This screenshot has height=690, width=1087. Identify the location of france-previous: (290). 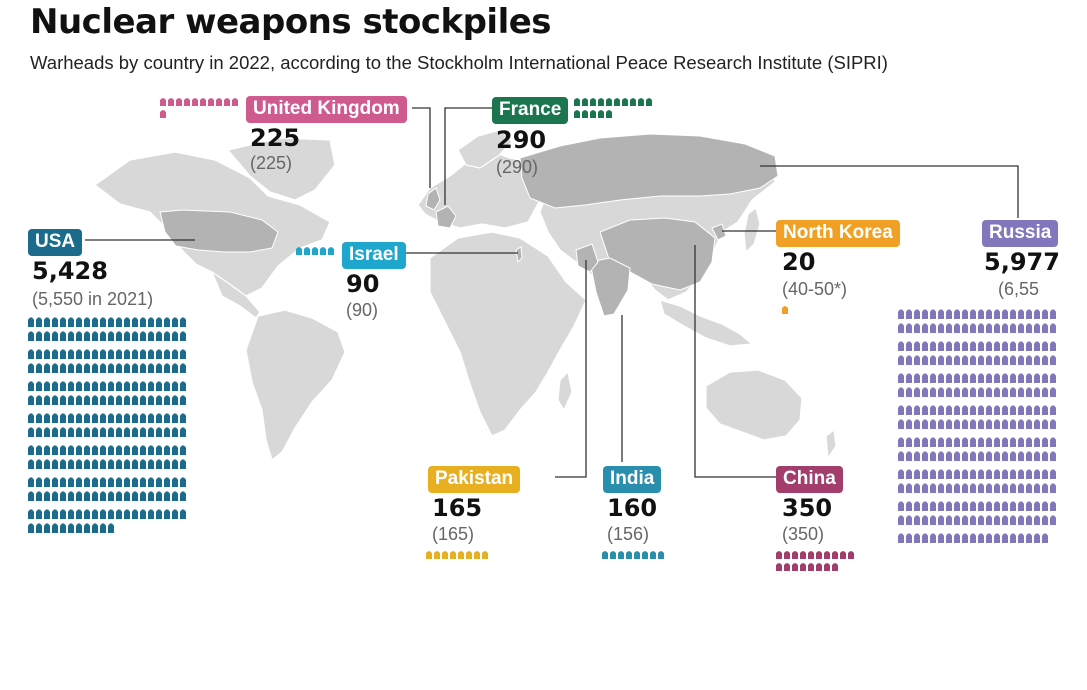
(517, 167).